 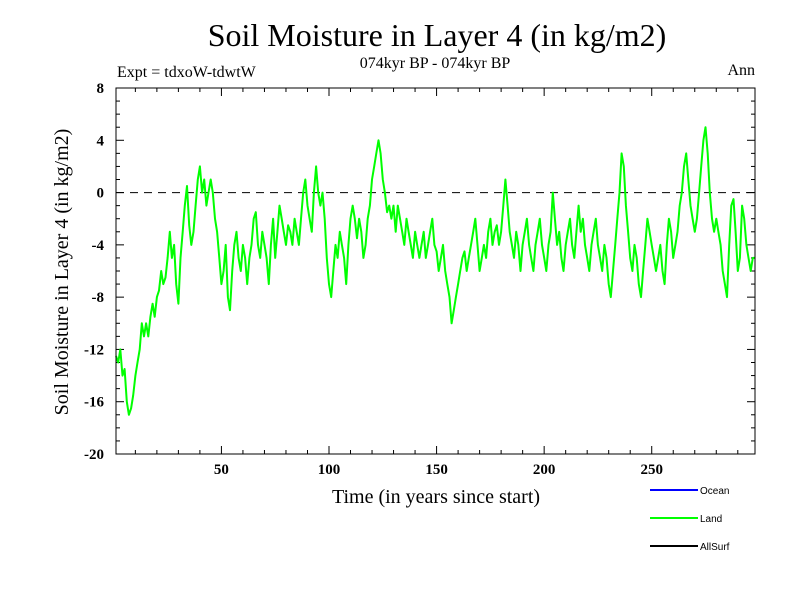 What do you see at coordinates (714, 491) in the screenshot?
I see `legend-label-ocean: Ocean` at bounding box center [714, 491].